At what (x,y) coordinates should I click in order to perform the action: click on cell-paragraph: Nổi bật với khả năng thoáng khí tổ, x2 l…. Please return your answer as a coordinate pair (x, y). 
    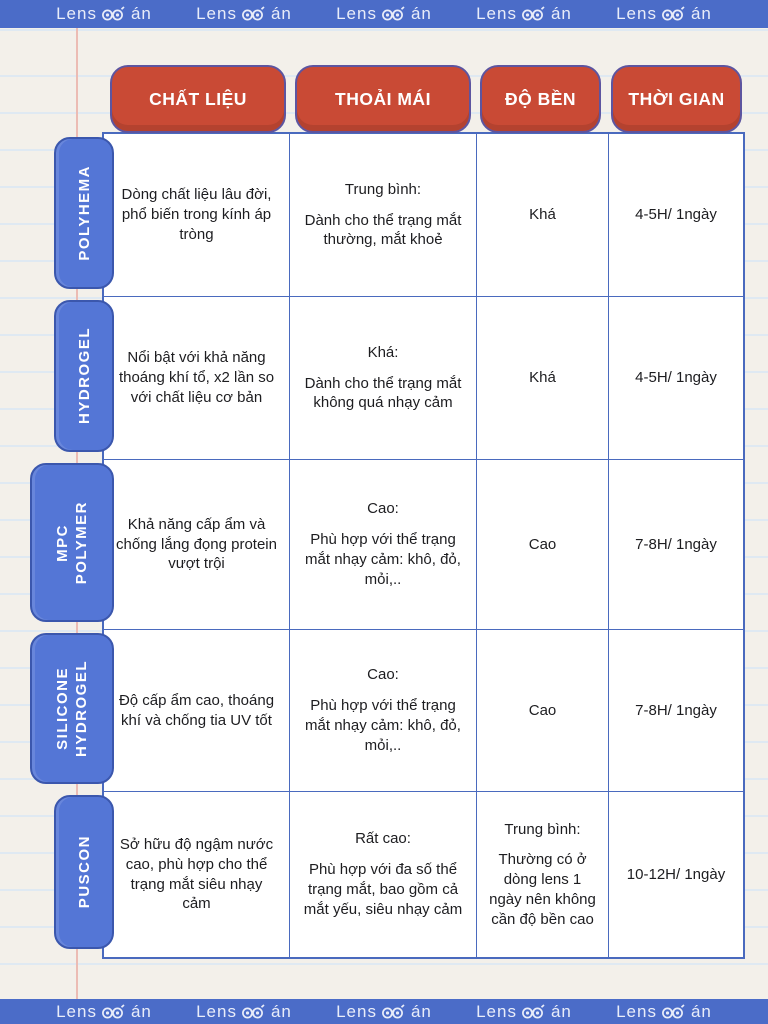
    Looking at the image, I should click on (196, 377).